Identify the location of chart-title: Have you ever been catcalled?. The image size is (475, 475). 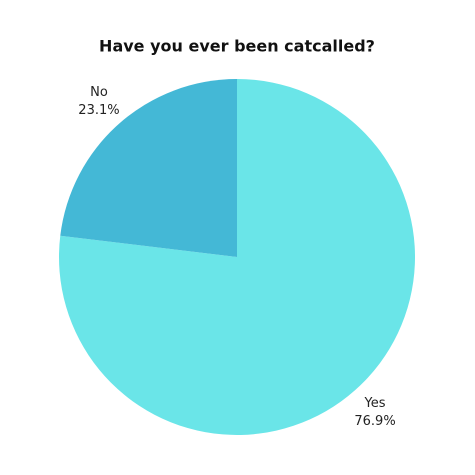
(237, 46).